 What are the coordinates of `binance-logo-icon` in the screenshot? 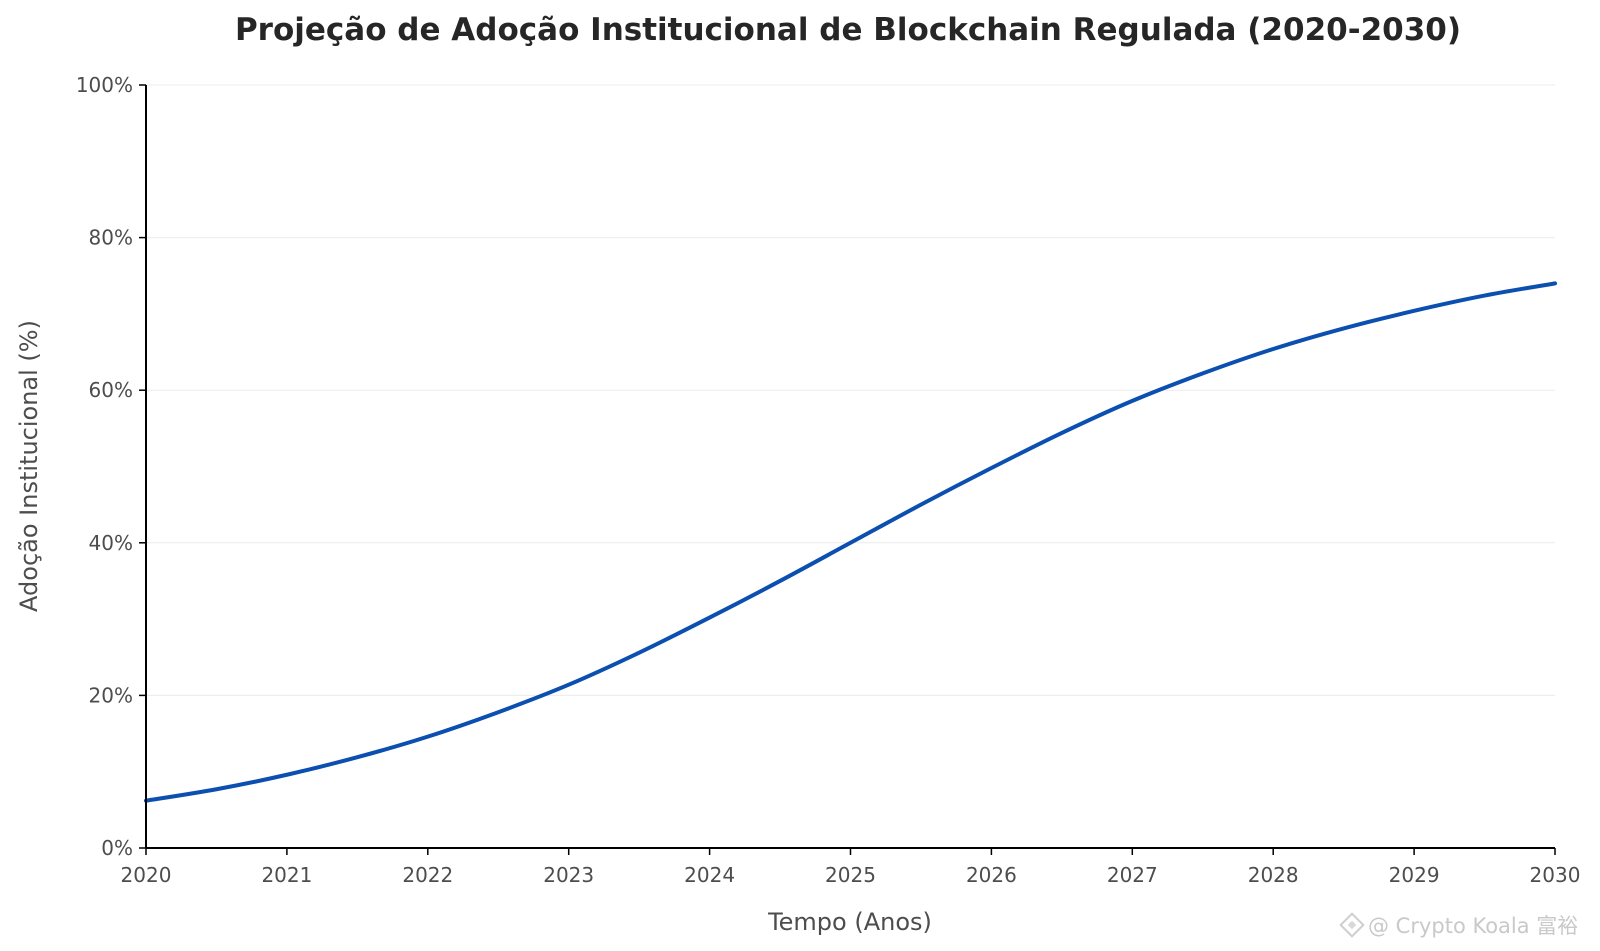 It's located at (1352, 925).